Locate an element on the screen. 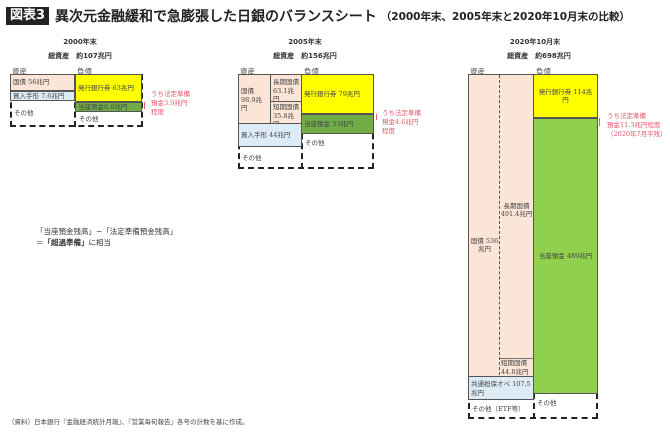 This screenshot has width=670, height=434. asset-long-term-jgb: 長期国債 63.1兆円 is located at coordinates (286, 88).